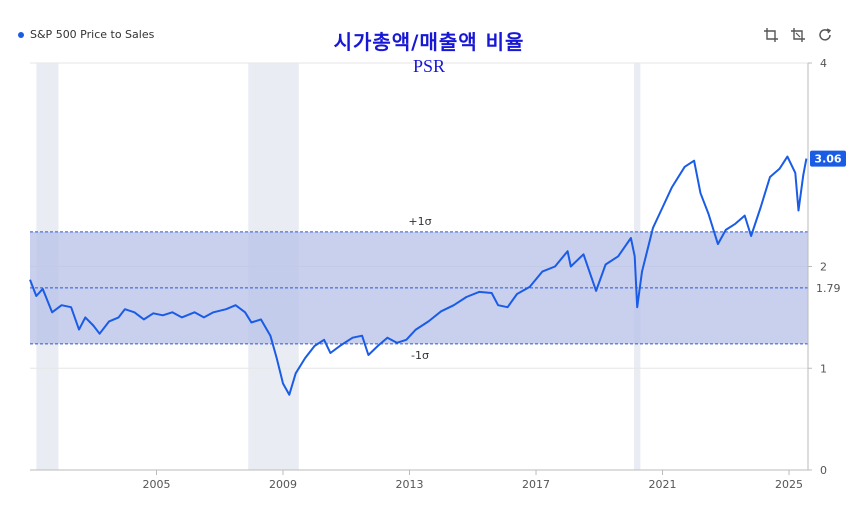 The width and height of the screenshot is (858, 517). I want to click on y-tick-label: 2, so click(823, 267).